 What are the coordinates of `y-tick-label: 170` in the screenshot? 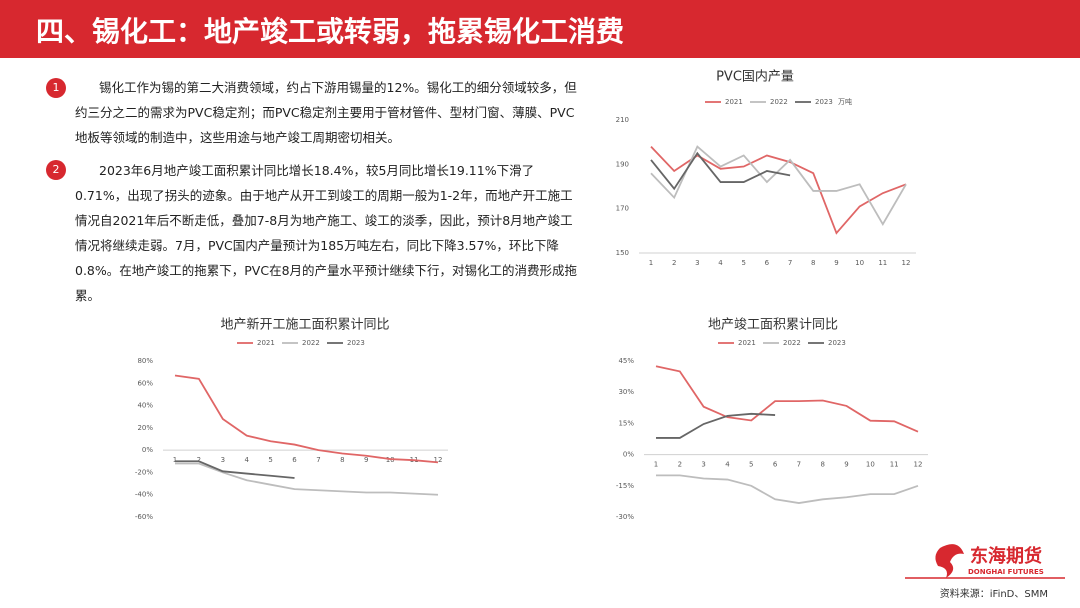 It's located at (622, 209).